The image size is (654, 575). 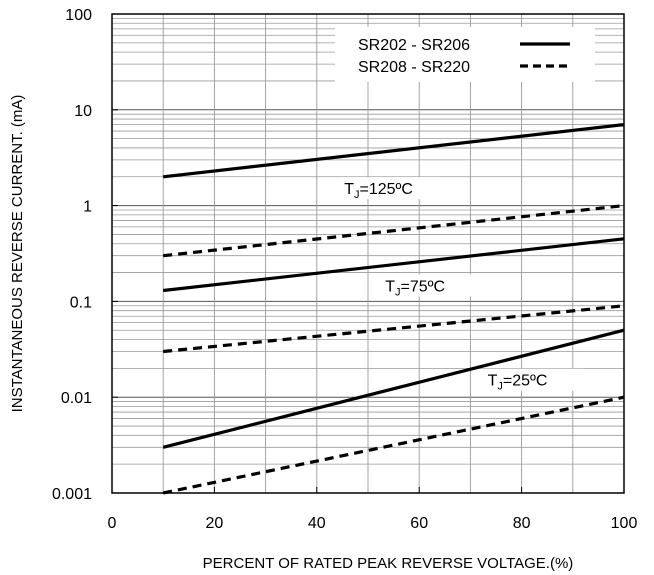 I want to click on y-axis-ticks: 0.001 0.01 0.1 1 10 100, so click(x=85, y=255).